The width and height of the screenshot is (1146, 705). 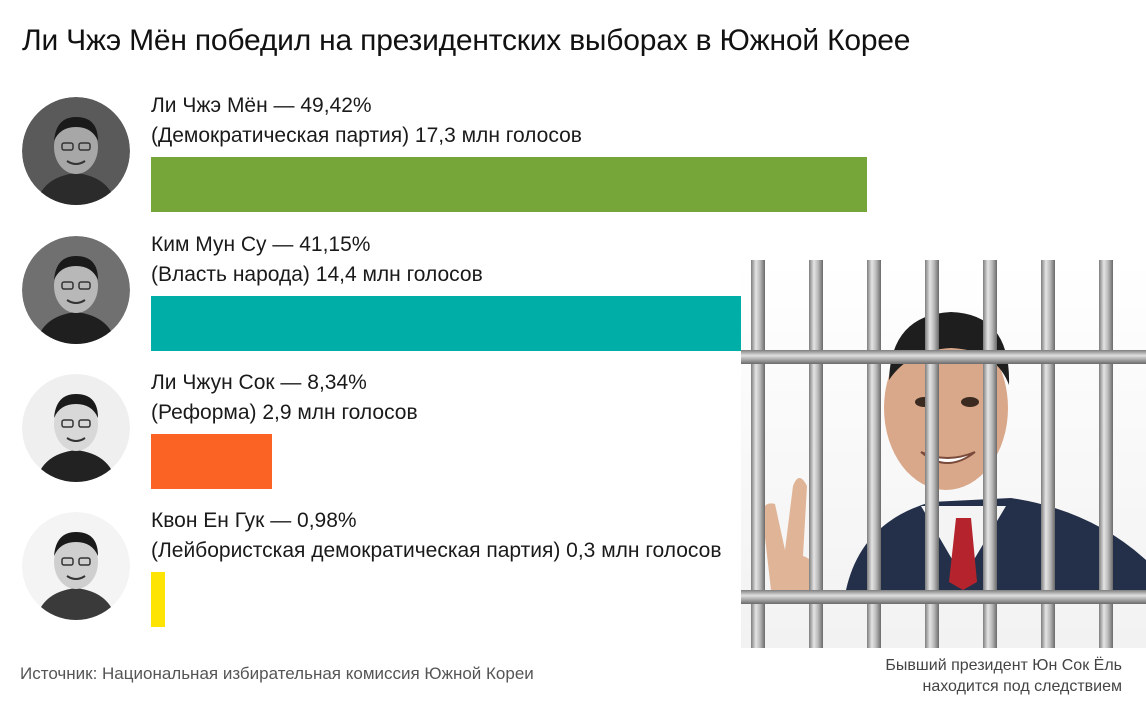 I want to click on candidate-name-percent: Ким Мун Су — 41,15%, so click(x=261, y=244).